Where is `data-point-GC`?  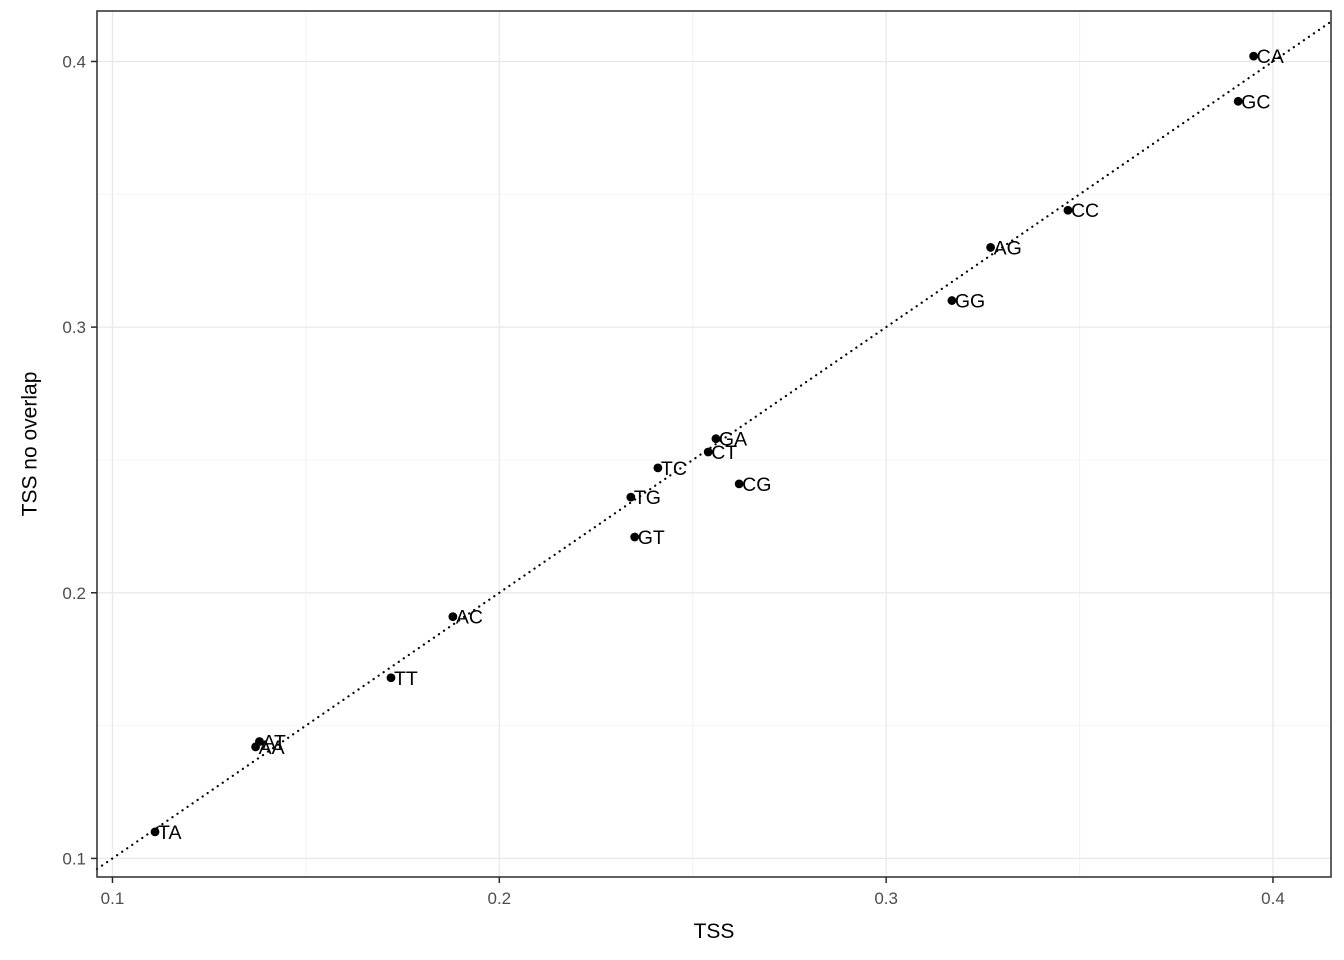 data-point-GC is located at coordinates (1238, 101).